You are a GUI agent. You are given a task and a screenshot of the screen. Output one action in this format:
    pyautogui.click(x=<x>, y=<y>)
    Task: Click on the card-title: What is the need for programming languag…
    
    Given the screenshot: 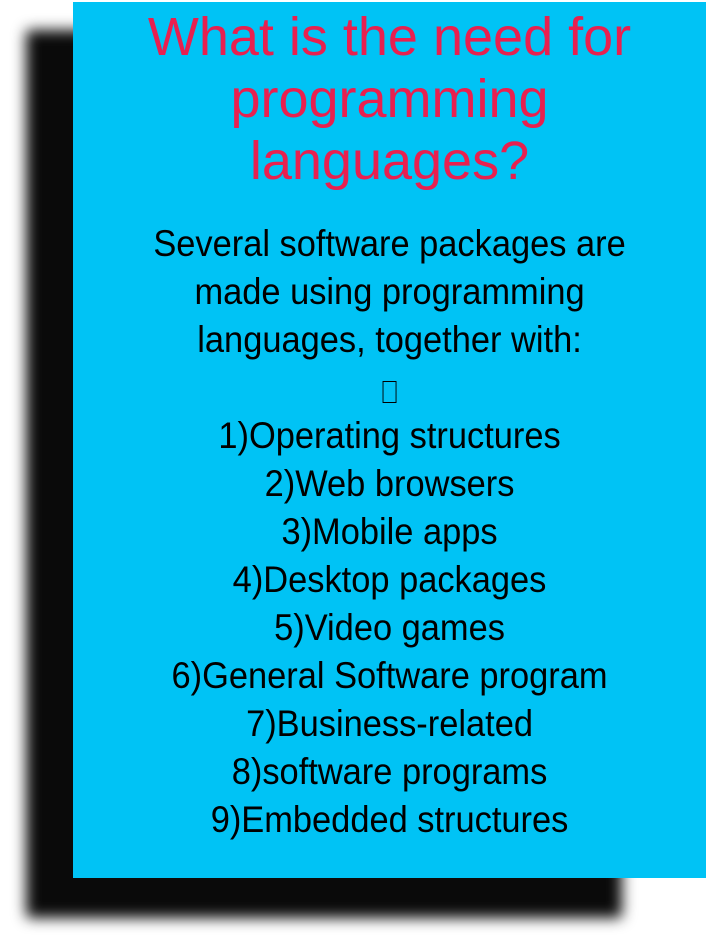 What is the action you would take?
    pyautogui.click(x=389, y=99)
    